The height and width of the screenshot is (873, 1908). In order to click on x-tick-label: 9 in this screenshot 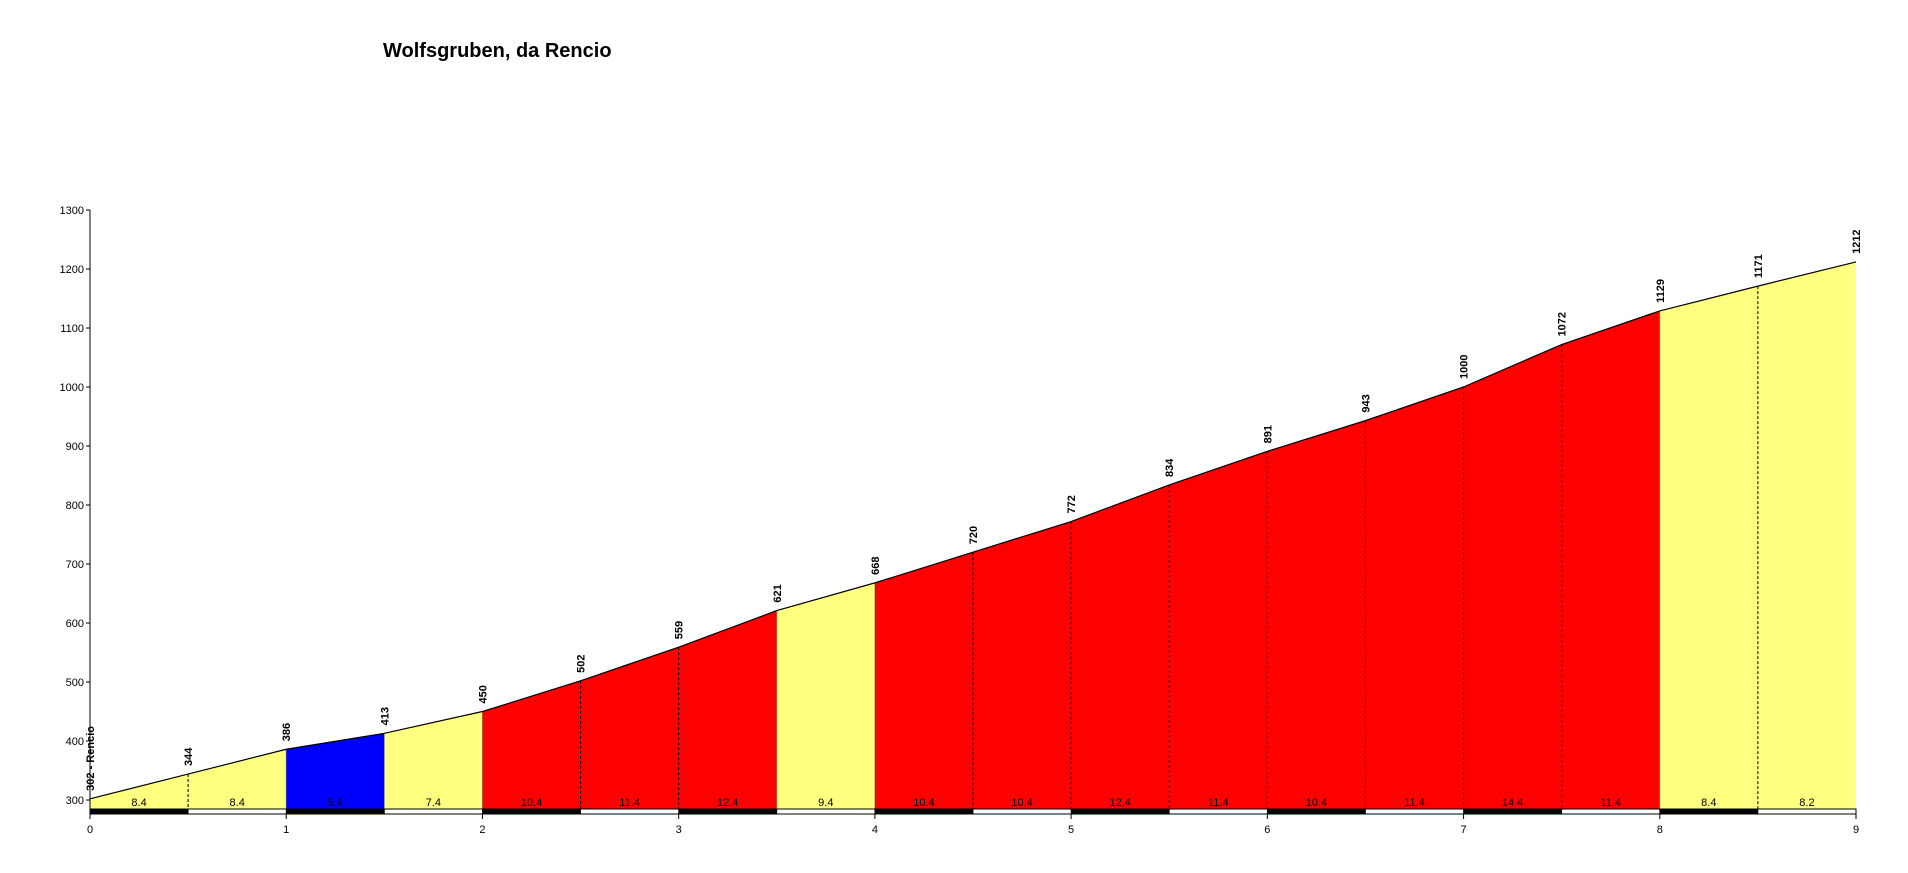, I will do `click(1856, 830)`.